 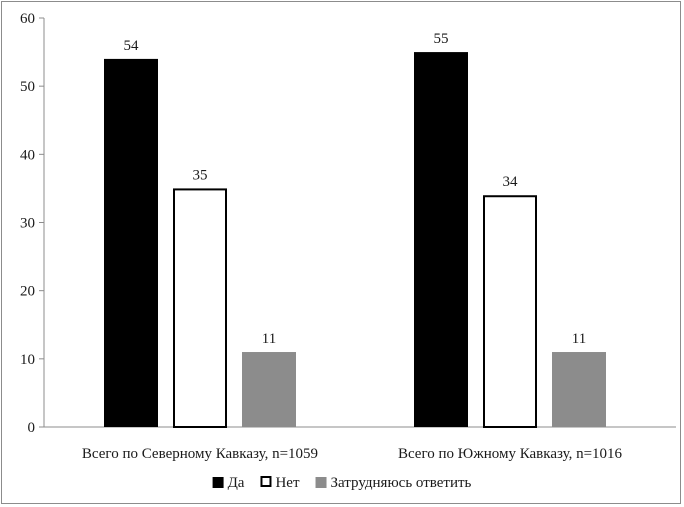 What do you see at coordinates (401, 483) in the screenshot?
I see `legend-label: Затрудняюсь ответить` at bounding box center [401, 483].